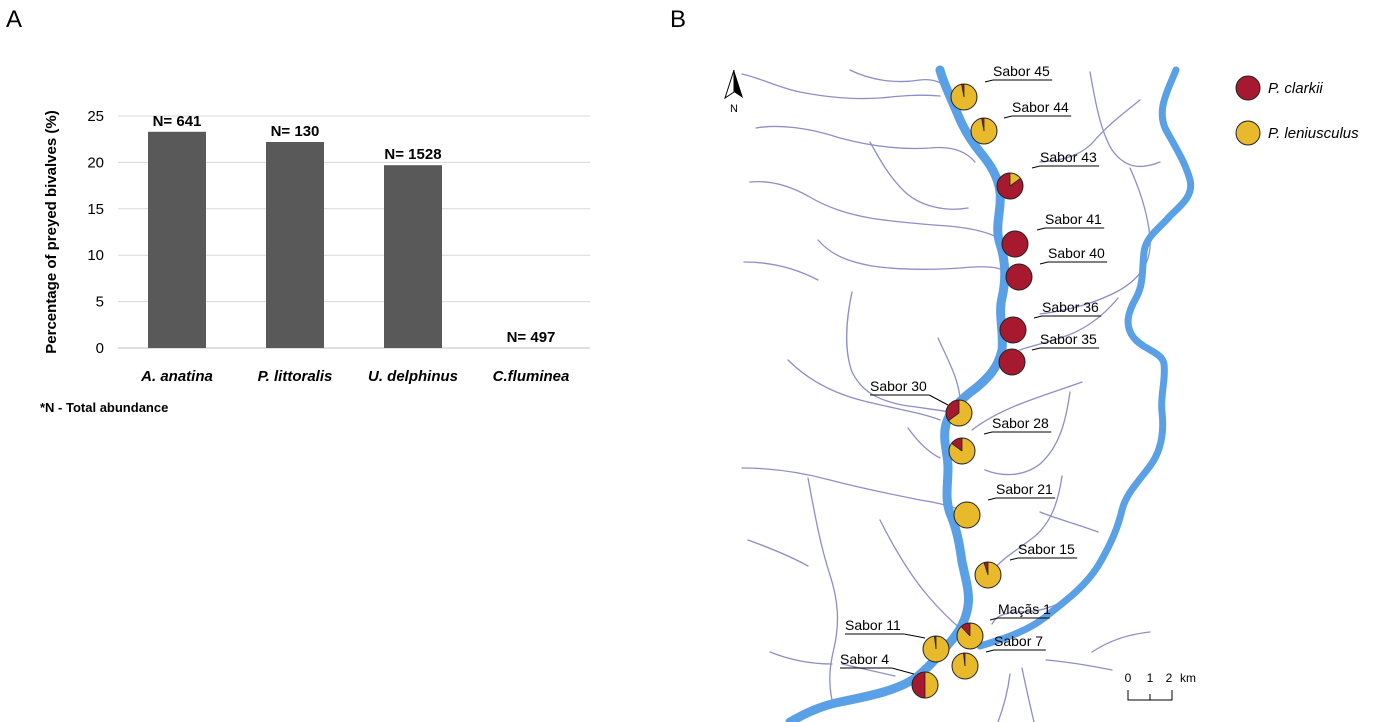  Describe the element at coordinates (100, 348) in the screenshot. I see `y-tick-label: 0` at that location.